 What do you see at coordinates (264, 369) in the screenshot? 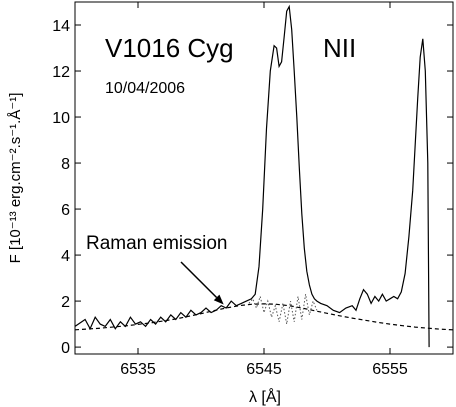
I see `x-tick-label: 6545` at bounding box center [264, 369].